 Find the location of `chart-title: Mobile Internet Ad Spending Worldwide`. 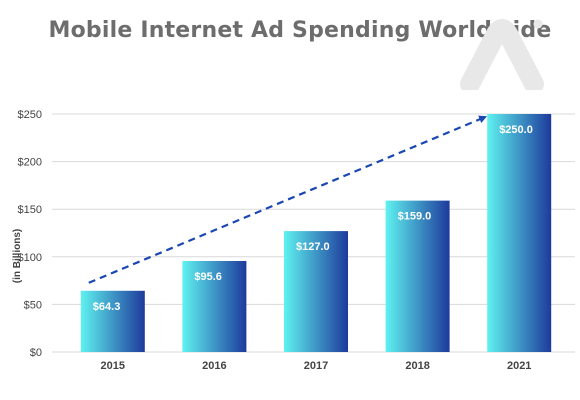

chart-title: Mobile Internet Ad Spending Worldwide is located at coordinates (300, 30).